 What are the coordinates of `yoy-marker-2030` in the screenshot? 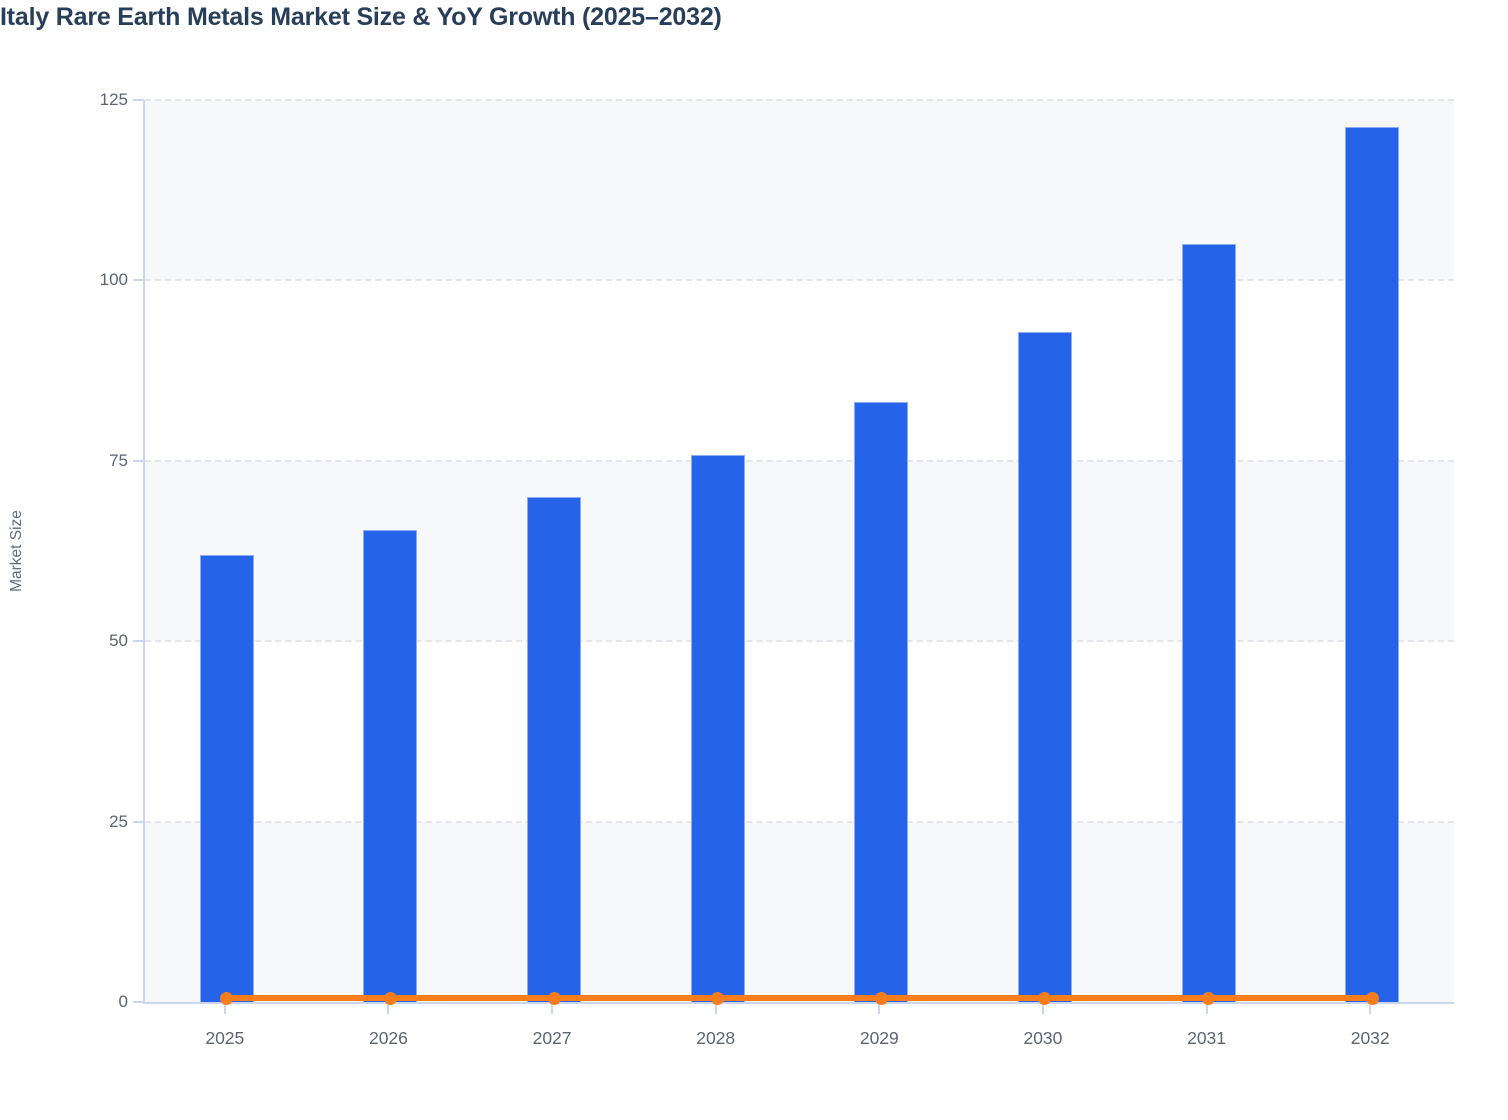 It's located at (1045, 998).